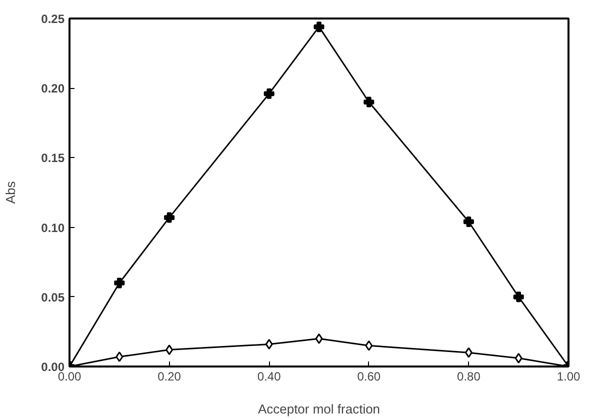 This screenshot has height=419, width=604. Describe the element at coordinates (369, 377) in the screenshot. I see `x-tick-label: 0.60` at that location.